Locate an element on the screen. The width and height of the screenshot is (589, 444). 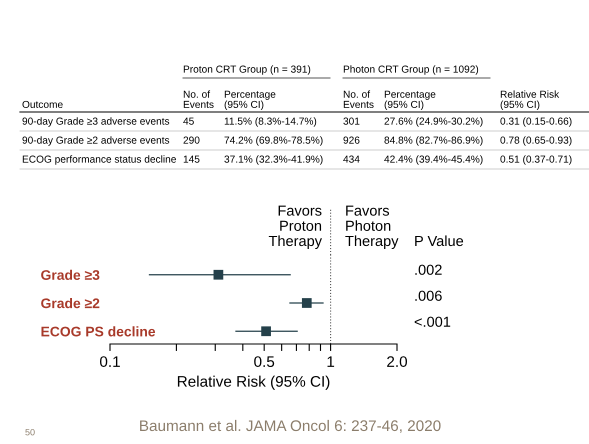
text: Relative Risk (95% CI) is located at coordinates (530, 100).